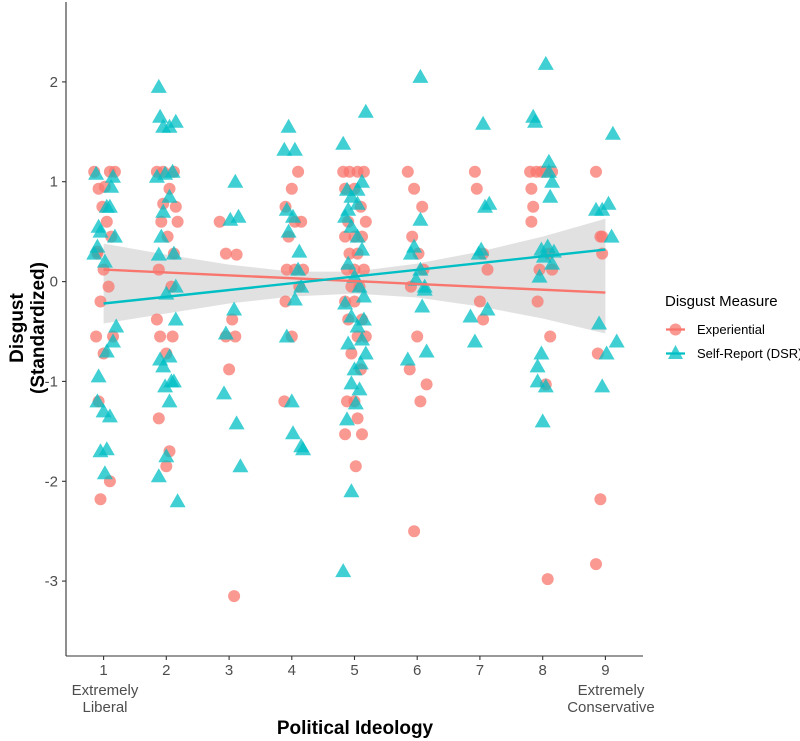 This screenshot has width=800, height=741. What do you see at coordinates (54, 282) in the screenshot?
I see `y-tick-label: 0` at bounding box center [54, 282].